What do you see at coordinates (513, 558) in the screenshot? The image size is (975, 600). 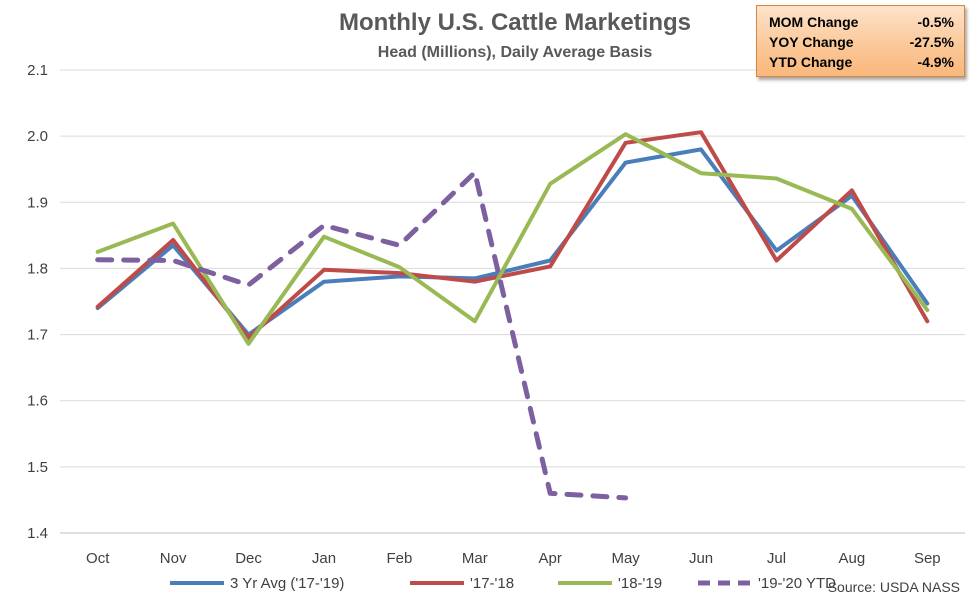 I see `x-axis-tick-labels: Oct Nov Dec Jan Feb Mar Apr May Jun Jul Aug Sep` at bounding box center [513, 558].